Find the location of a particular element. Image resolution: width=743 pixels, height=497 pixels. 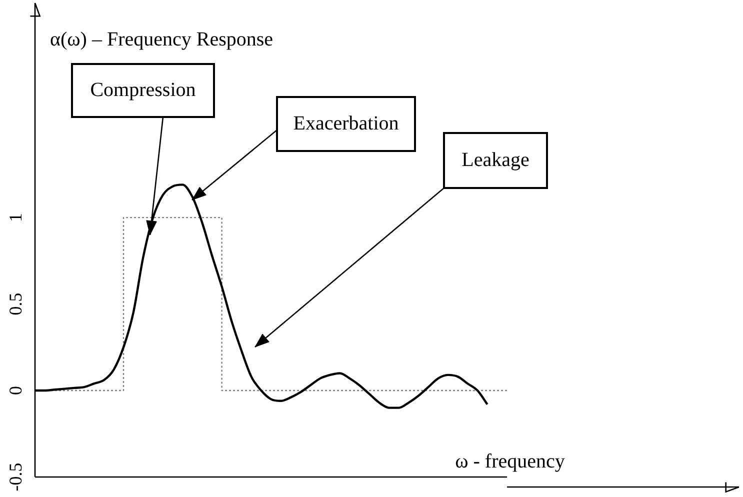

y-tick-label: 0.5 is located at coordinates (16, 304).